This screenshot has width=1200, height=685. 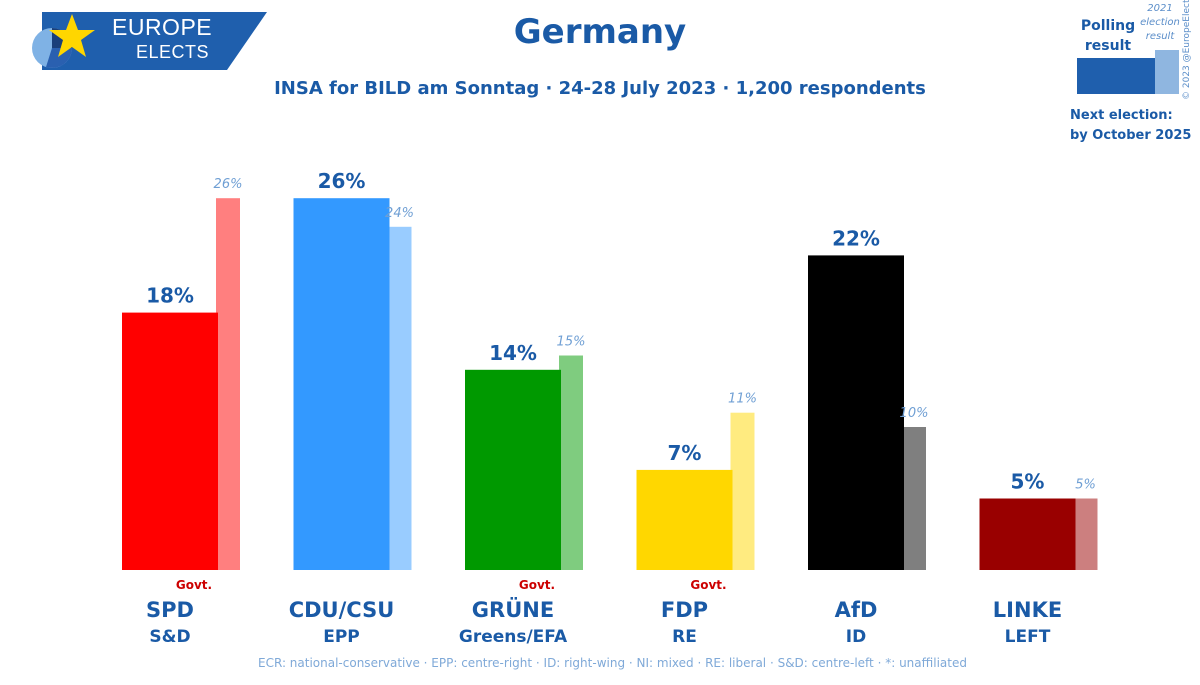 What do you see at coordinates (537, 585) in the screenshot?
I see `govt-label-2: Govt.` at bounding box center [537, 585].